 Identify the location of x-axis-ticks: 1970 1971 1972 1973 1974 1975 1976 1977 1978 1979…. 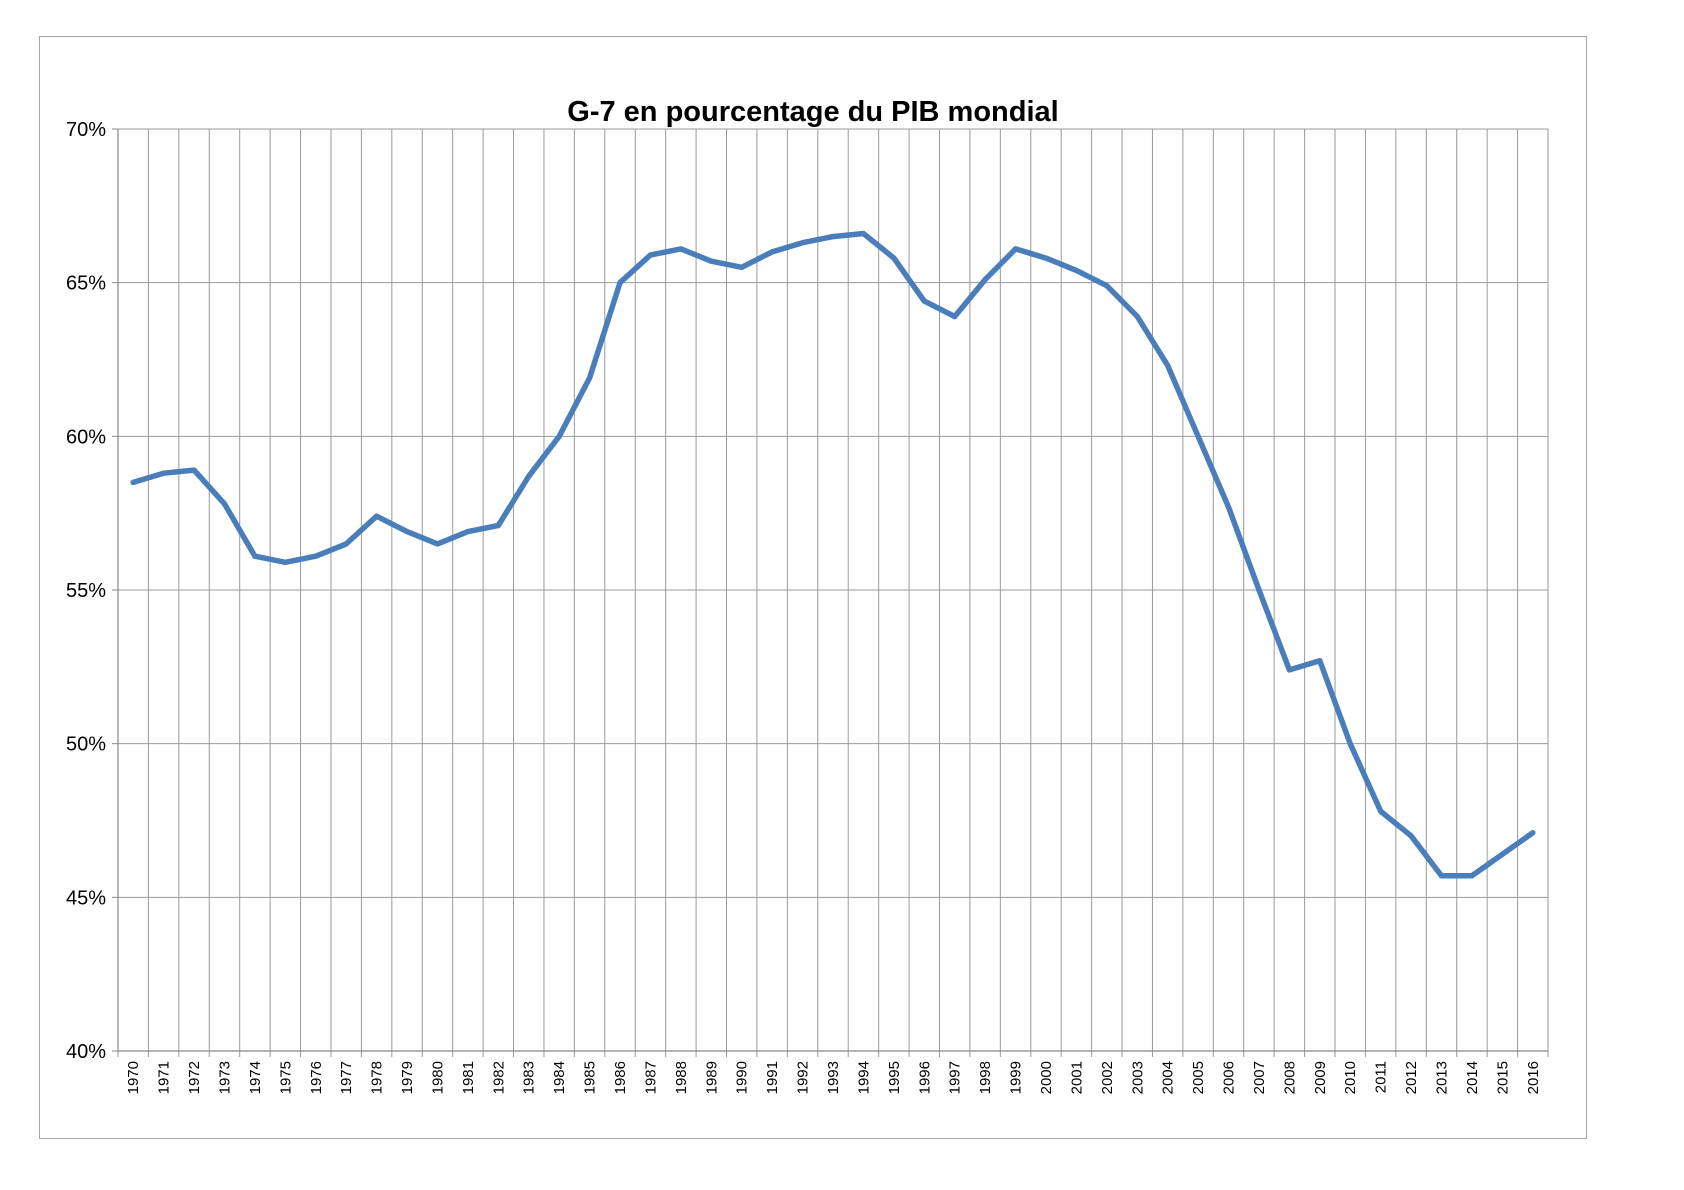
(833, 1077).